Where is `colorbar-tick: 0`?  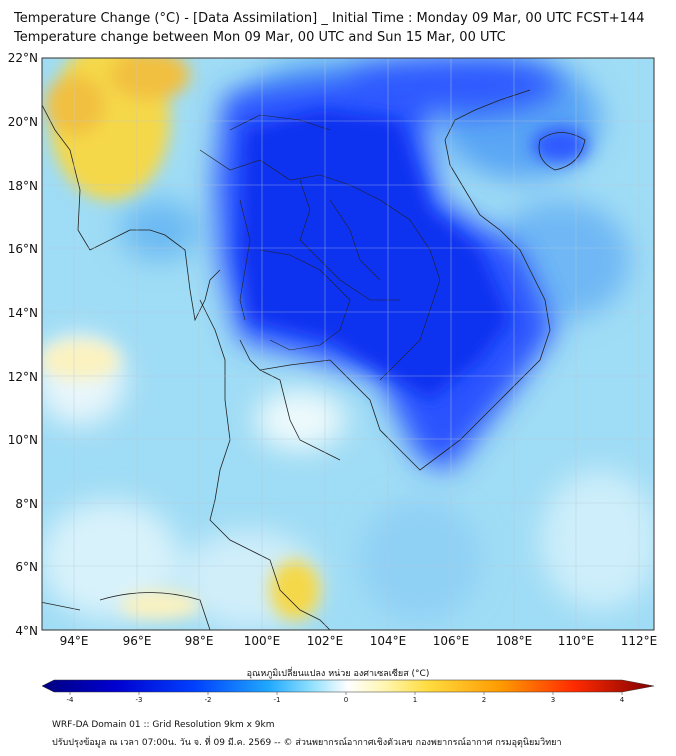 colorbar-tick: 0 is located at coordinates (346, 700).